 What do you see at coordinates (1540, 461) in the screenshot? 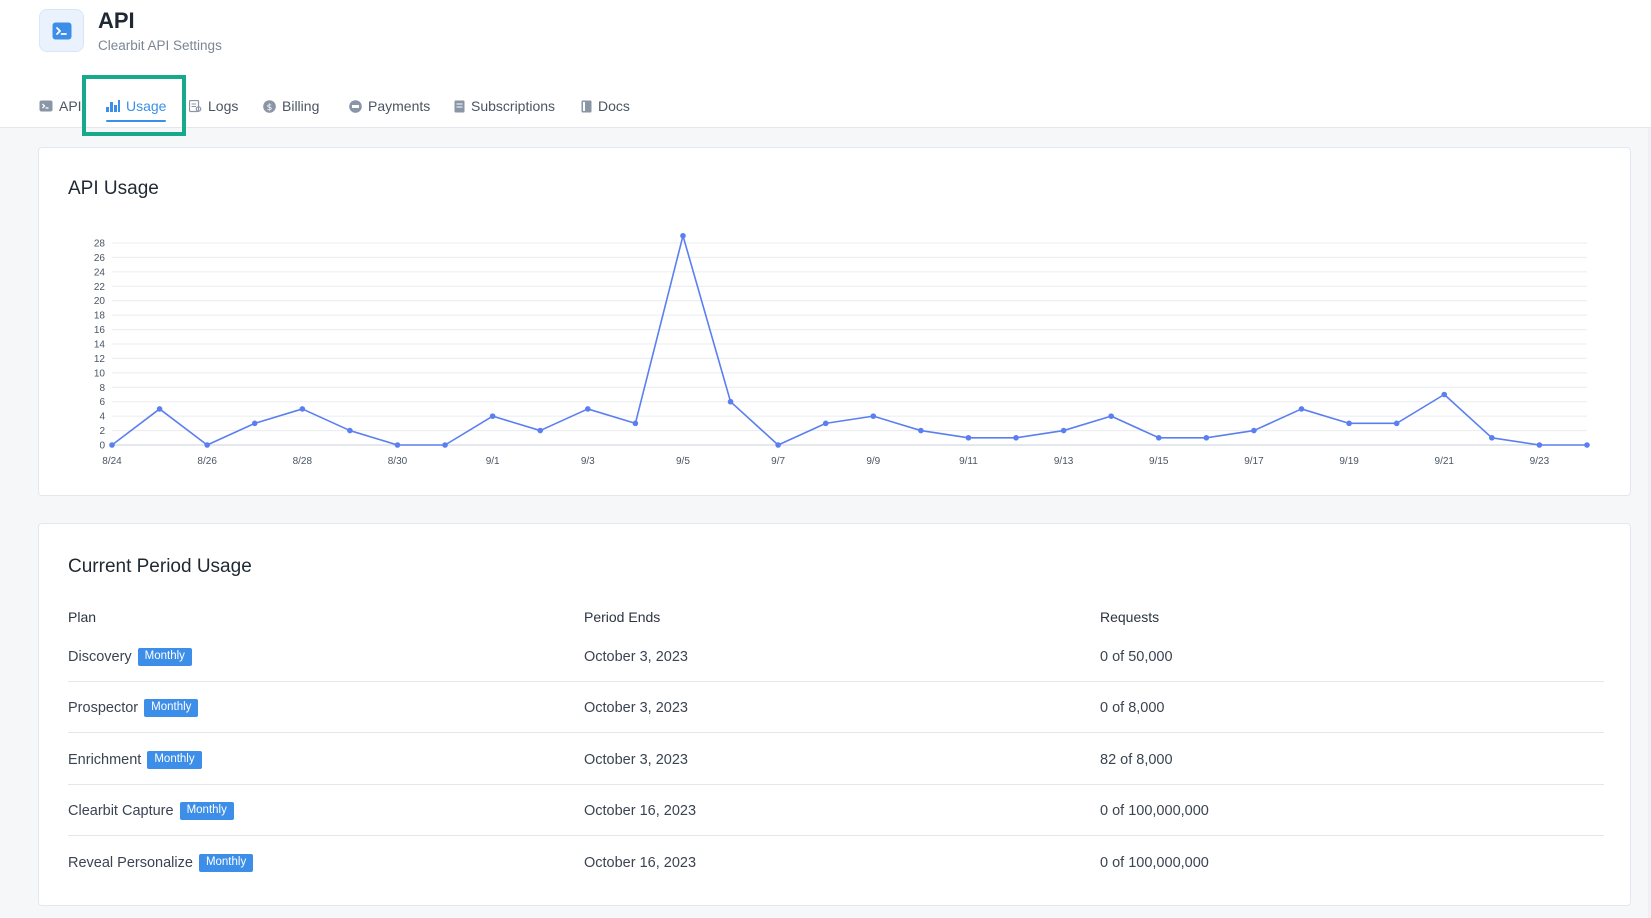
I see `x-tick-label: 9/23` at bounding box center [1540, 461].